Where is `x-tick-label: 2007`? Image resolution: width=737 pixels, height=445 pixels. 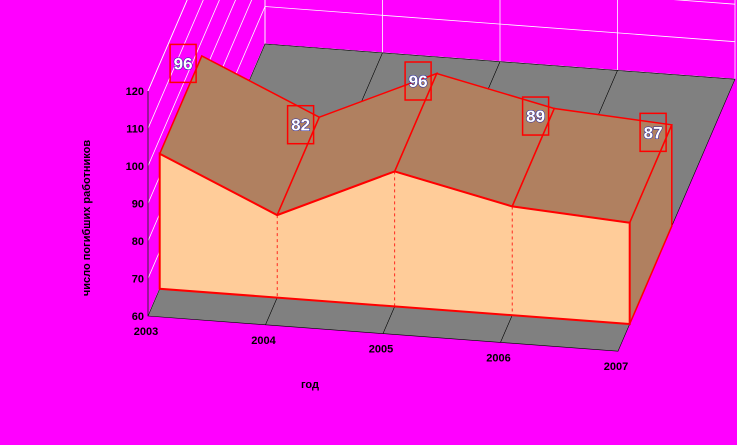 x-tick-label: 2007 is located at coordinates (616, 367).